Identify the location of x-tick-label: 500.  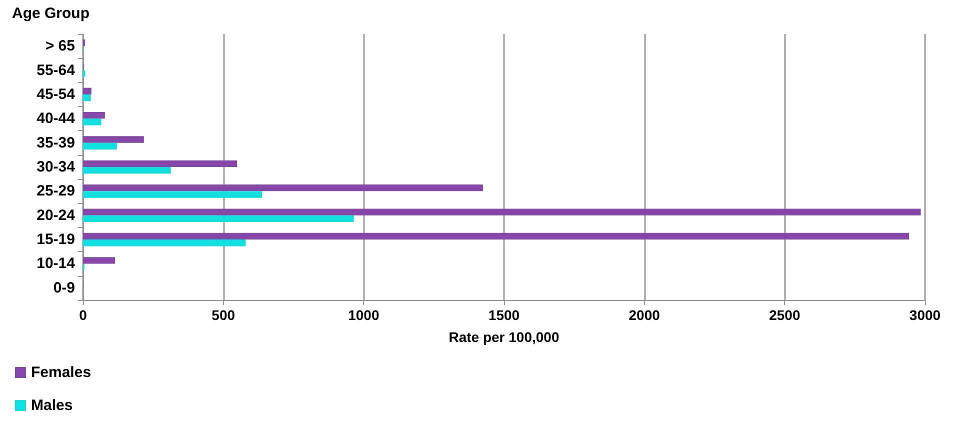
(224, 315).